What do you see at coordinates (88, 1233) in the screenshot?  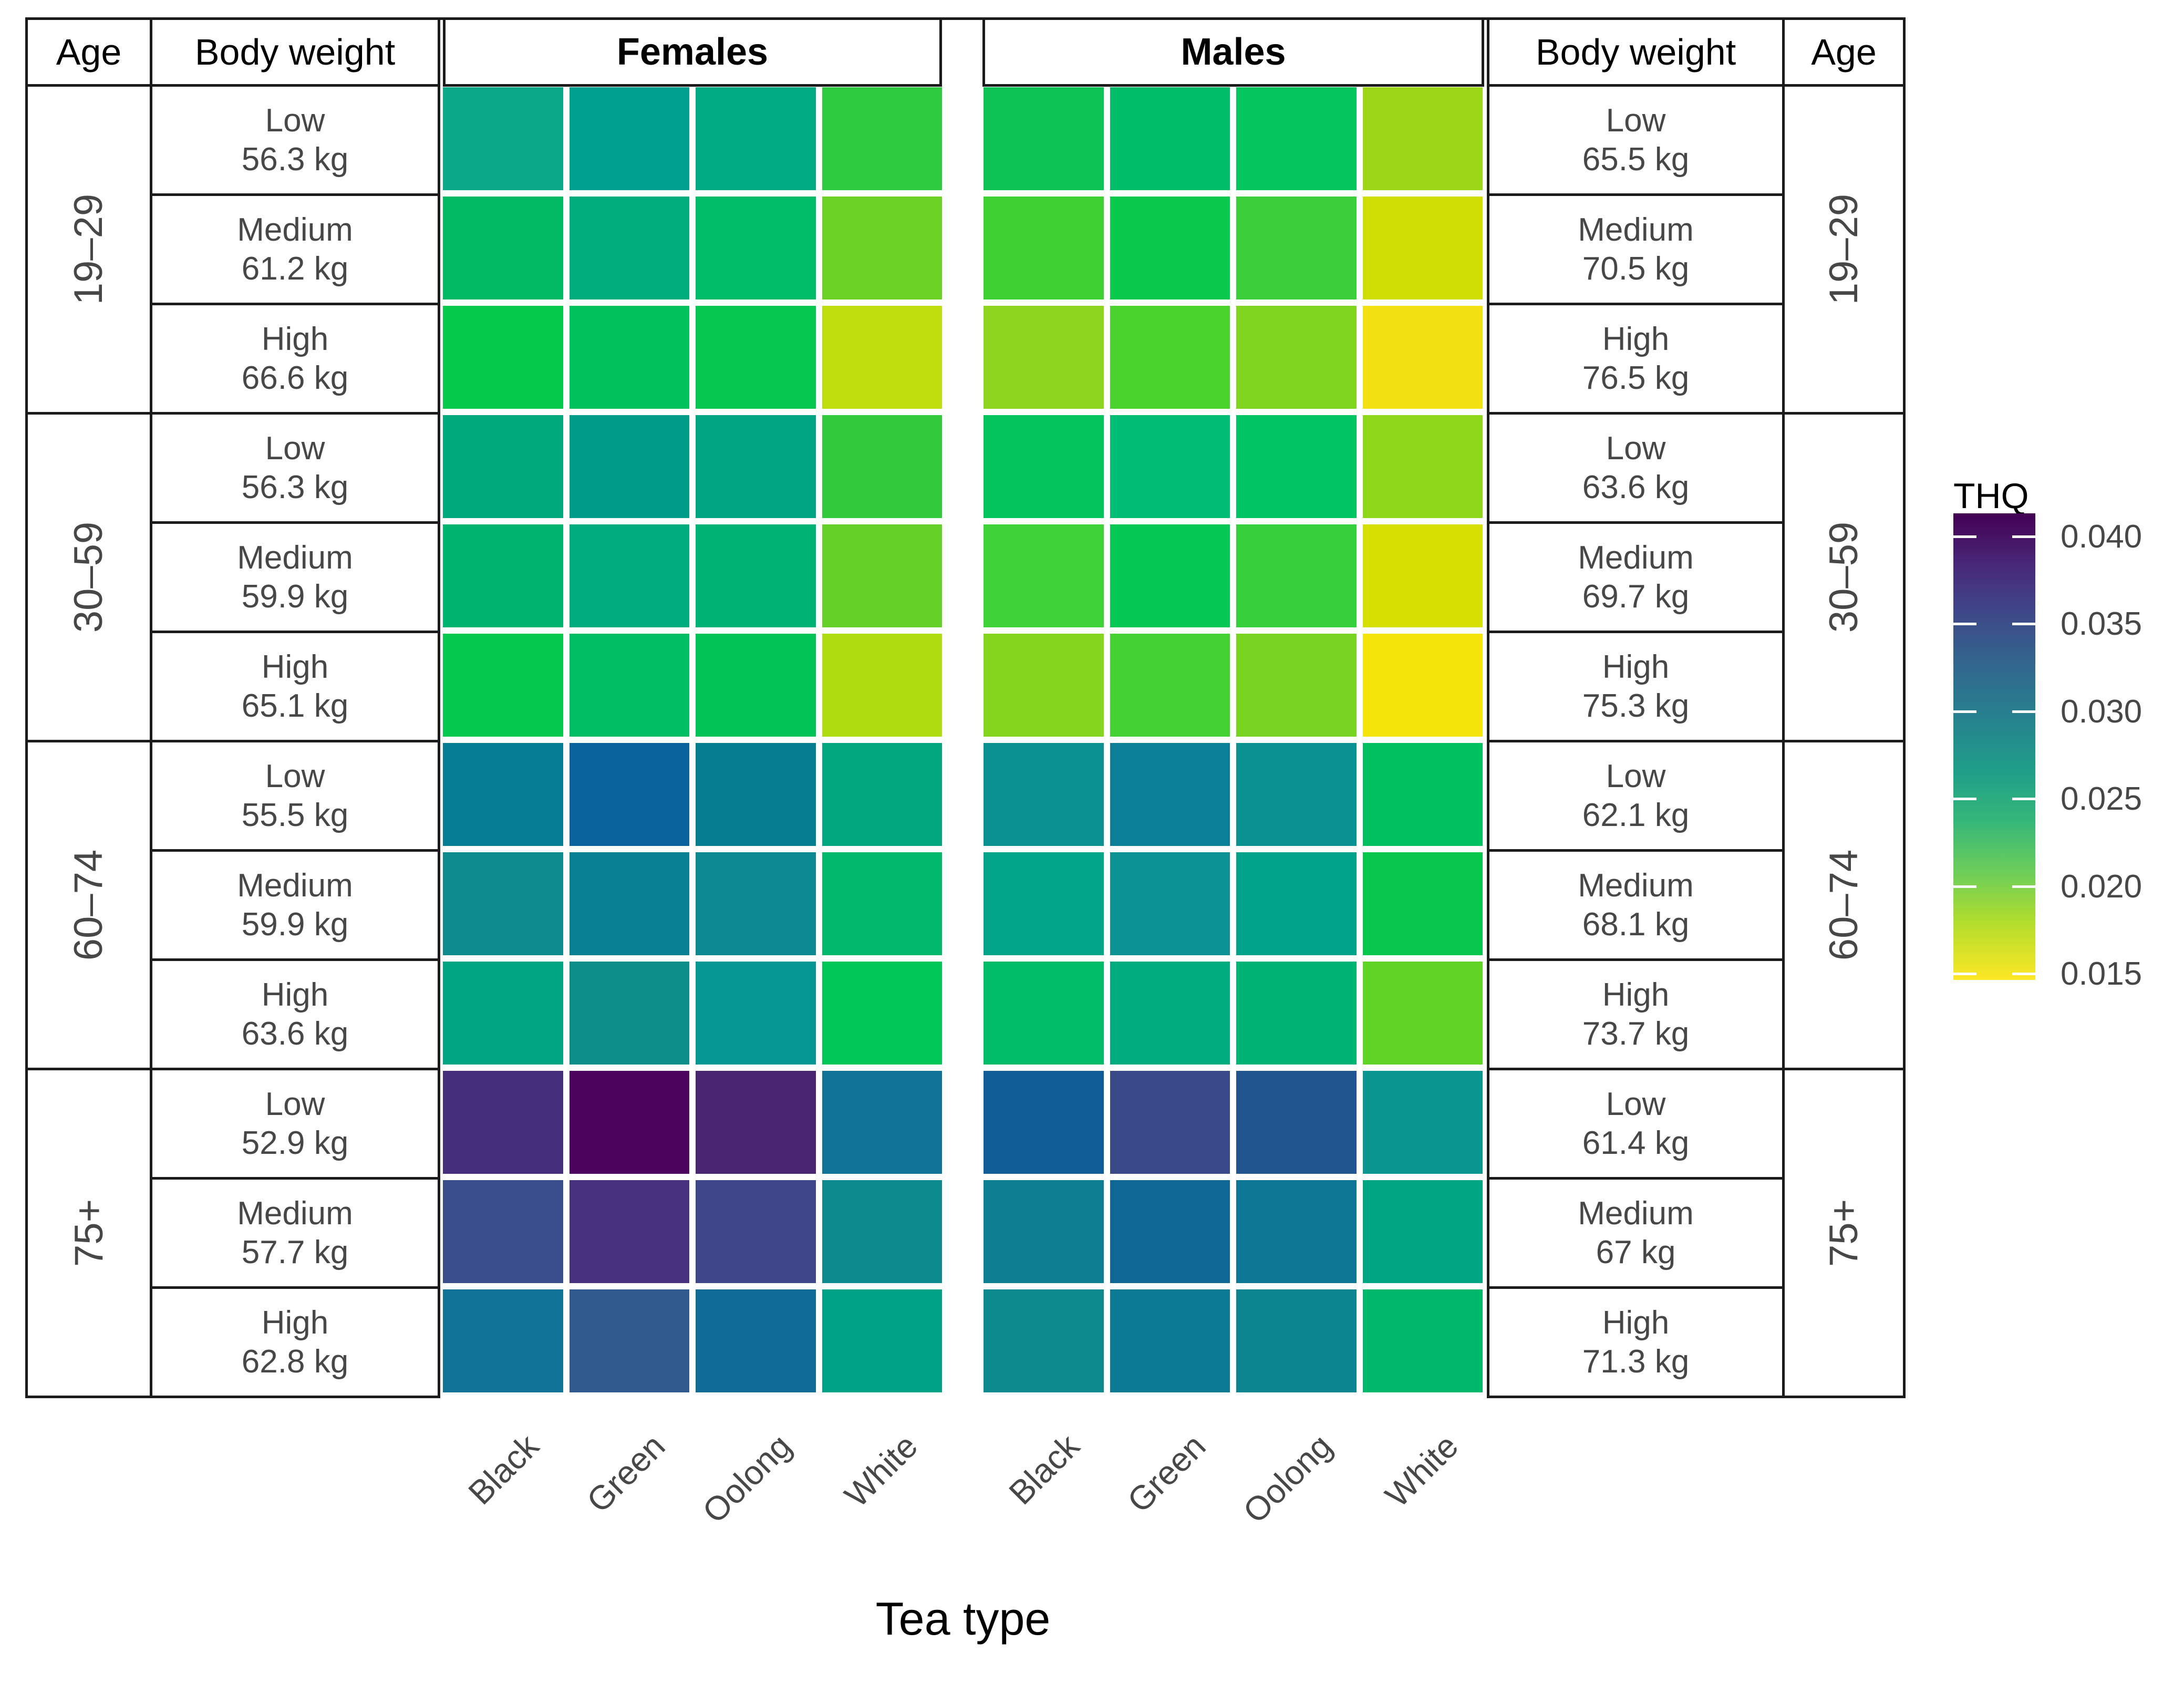 I see `age-group-cell-left: 75+` at bounding box center [88, 1233].